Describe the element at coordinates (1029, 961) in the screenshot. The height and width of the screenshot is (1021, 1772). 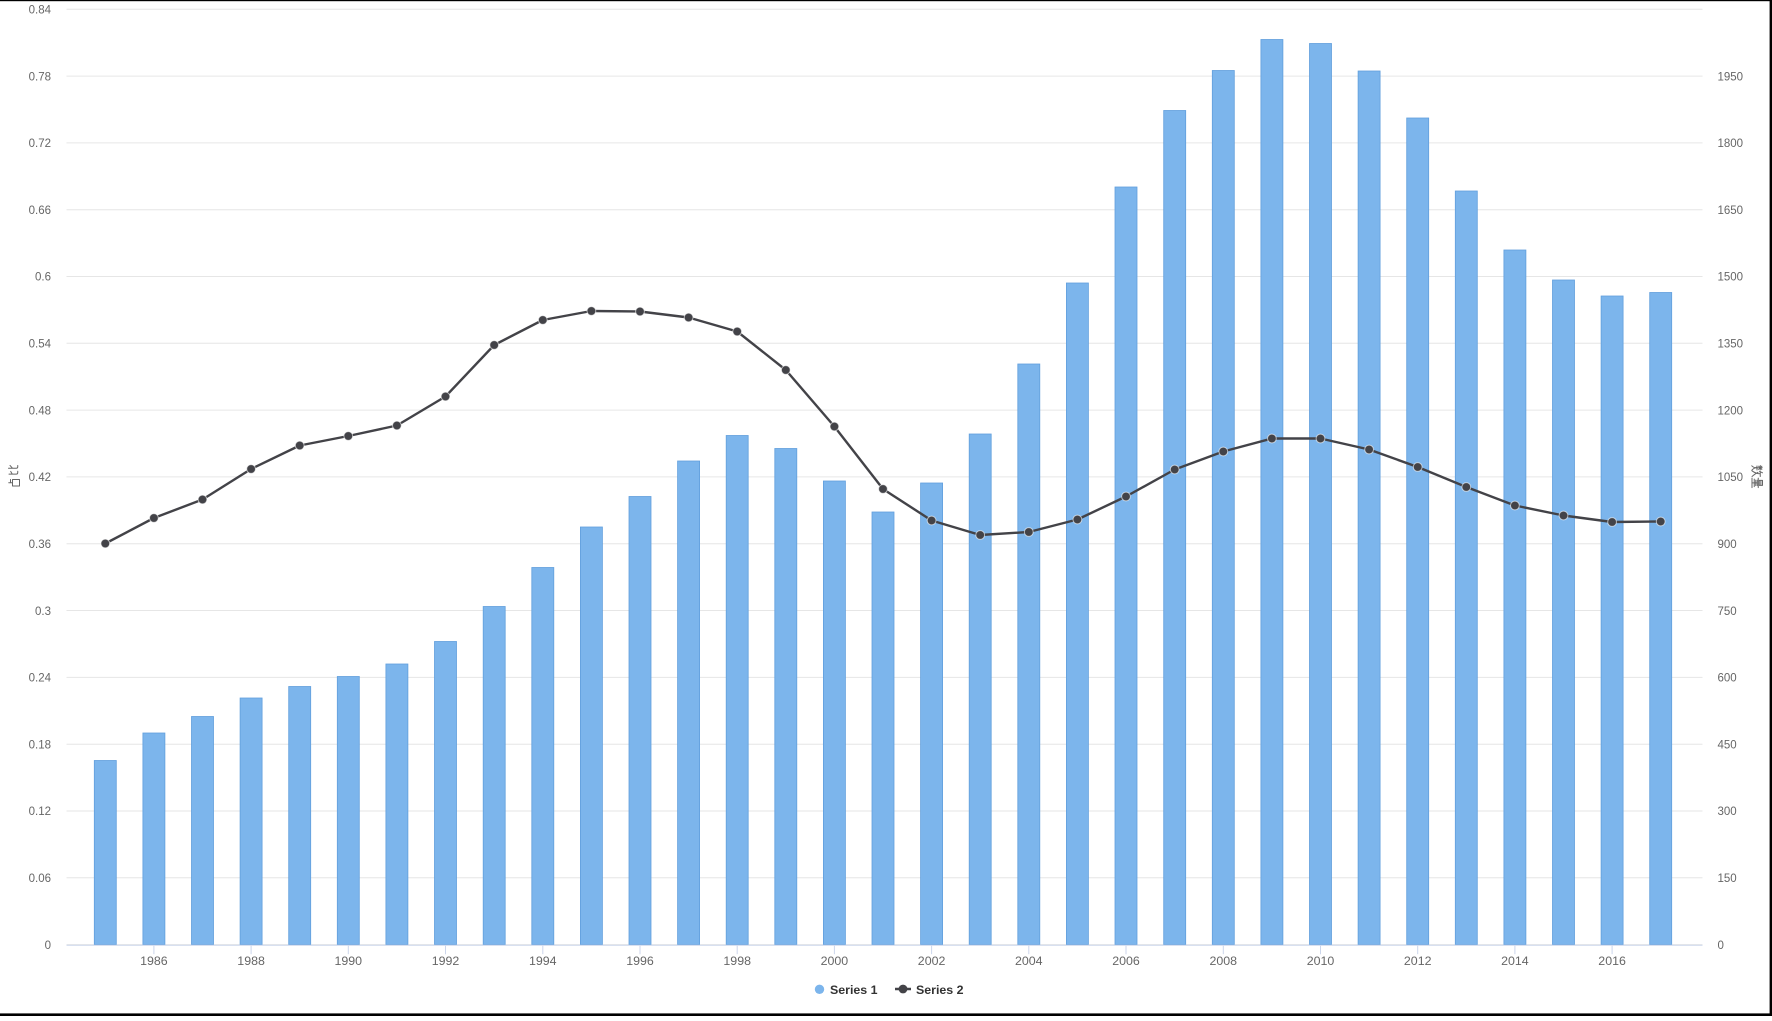
I see `svg-text: 2004` at that location.